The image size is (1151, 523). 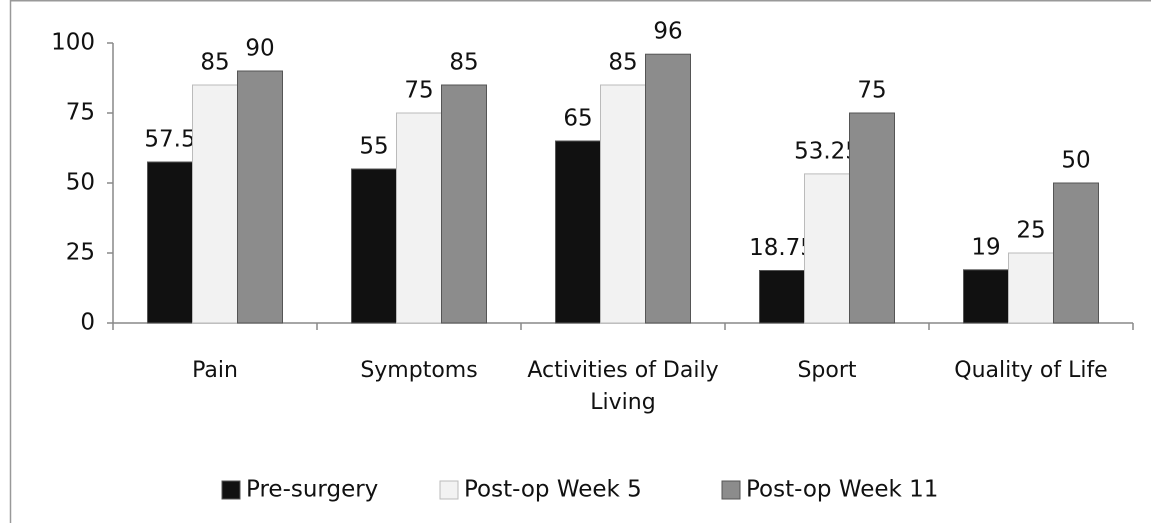 What do you see at coordinates (80, 253) in the screenshot?
I see `y-tick-label: 25` at bounding box center [80, 253].